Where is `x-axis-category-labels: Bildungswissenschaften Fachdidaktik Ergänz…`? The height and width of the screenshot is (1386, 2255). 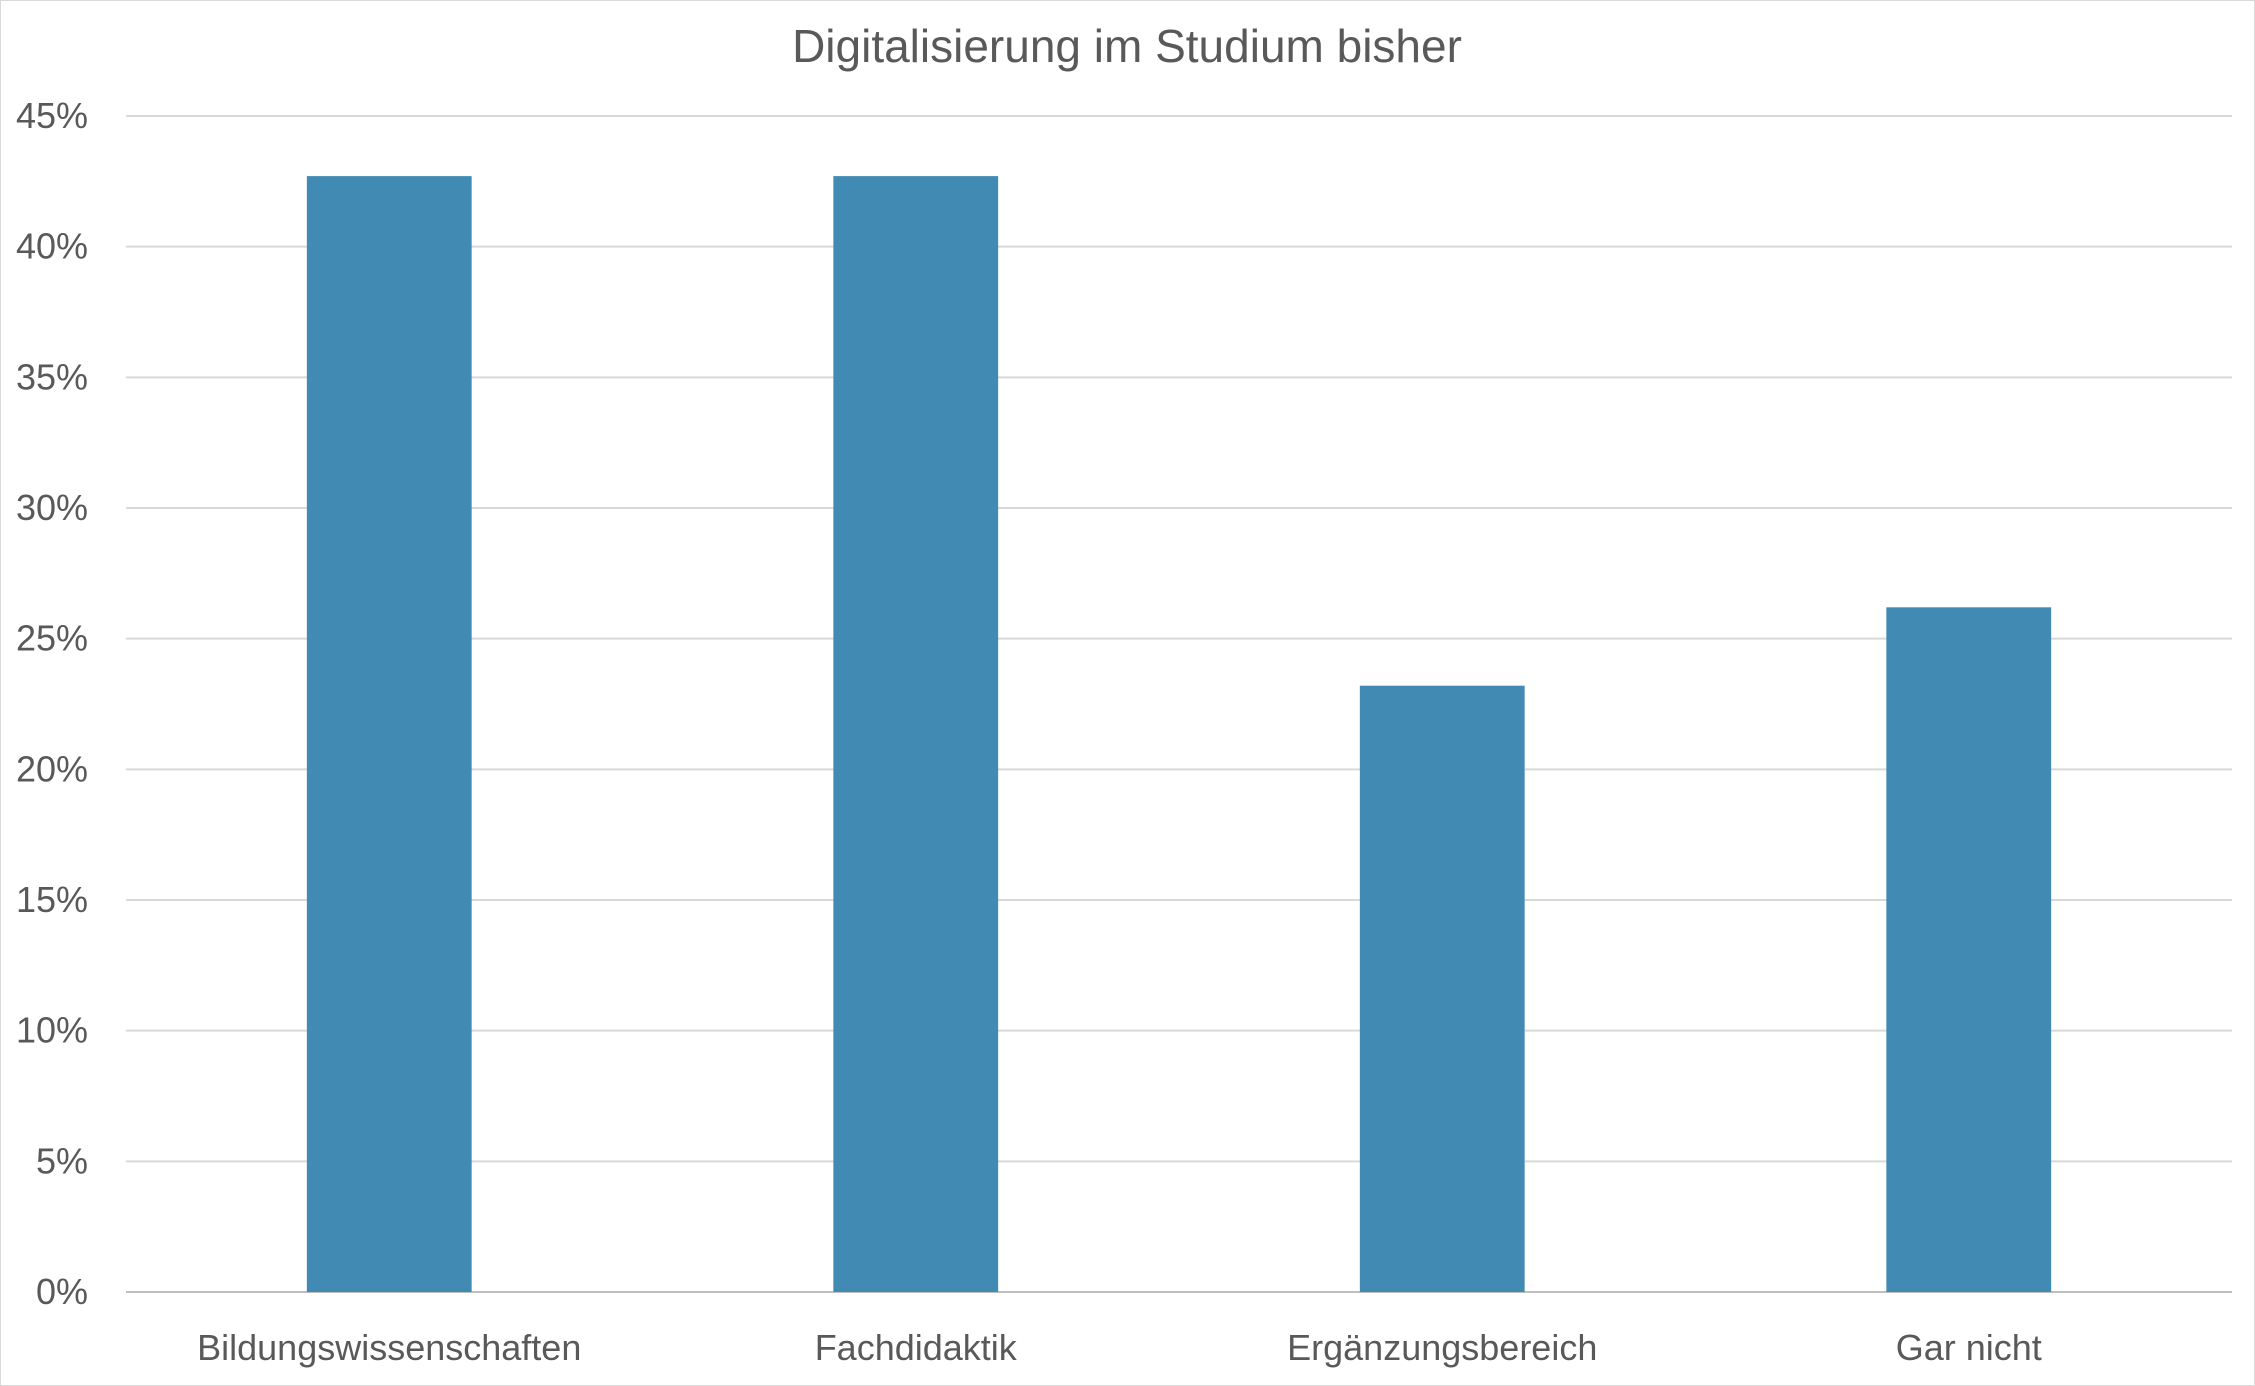 x-axis-category-labels: Bildungswissenschaften Fachdidaktik Ergänz… is located at coordinates (1119, 1347).